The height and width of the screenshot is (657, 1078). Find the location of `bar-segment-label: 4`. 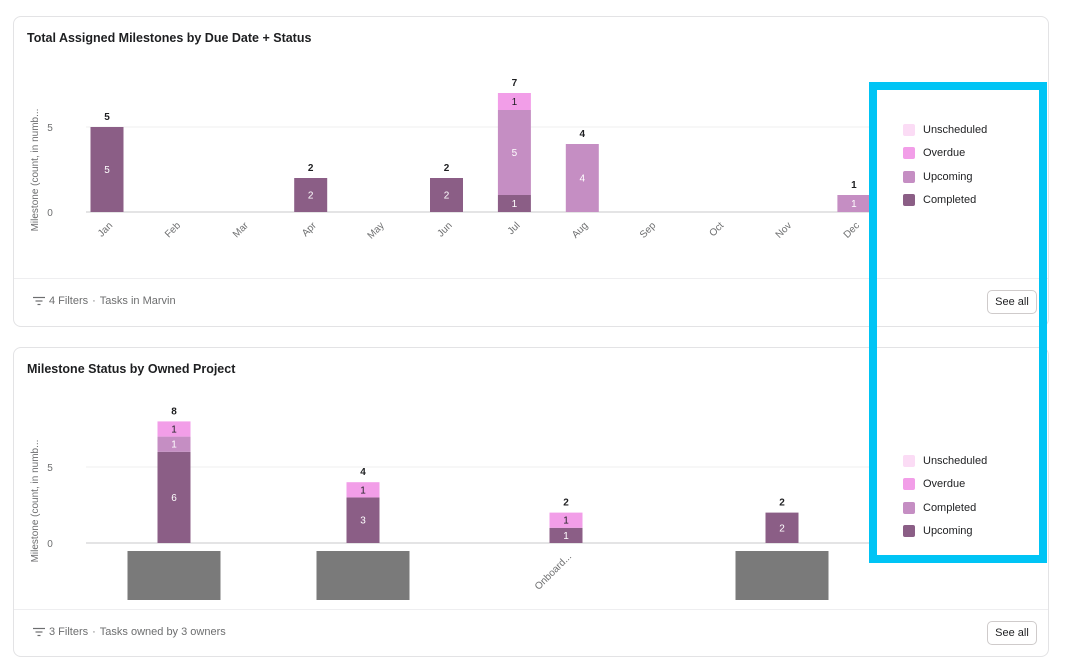

bar-segment-label: 4 is located at coordinates (583, 179).